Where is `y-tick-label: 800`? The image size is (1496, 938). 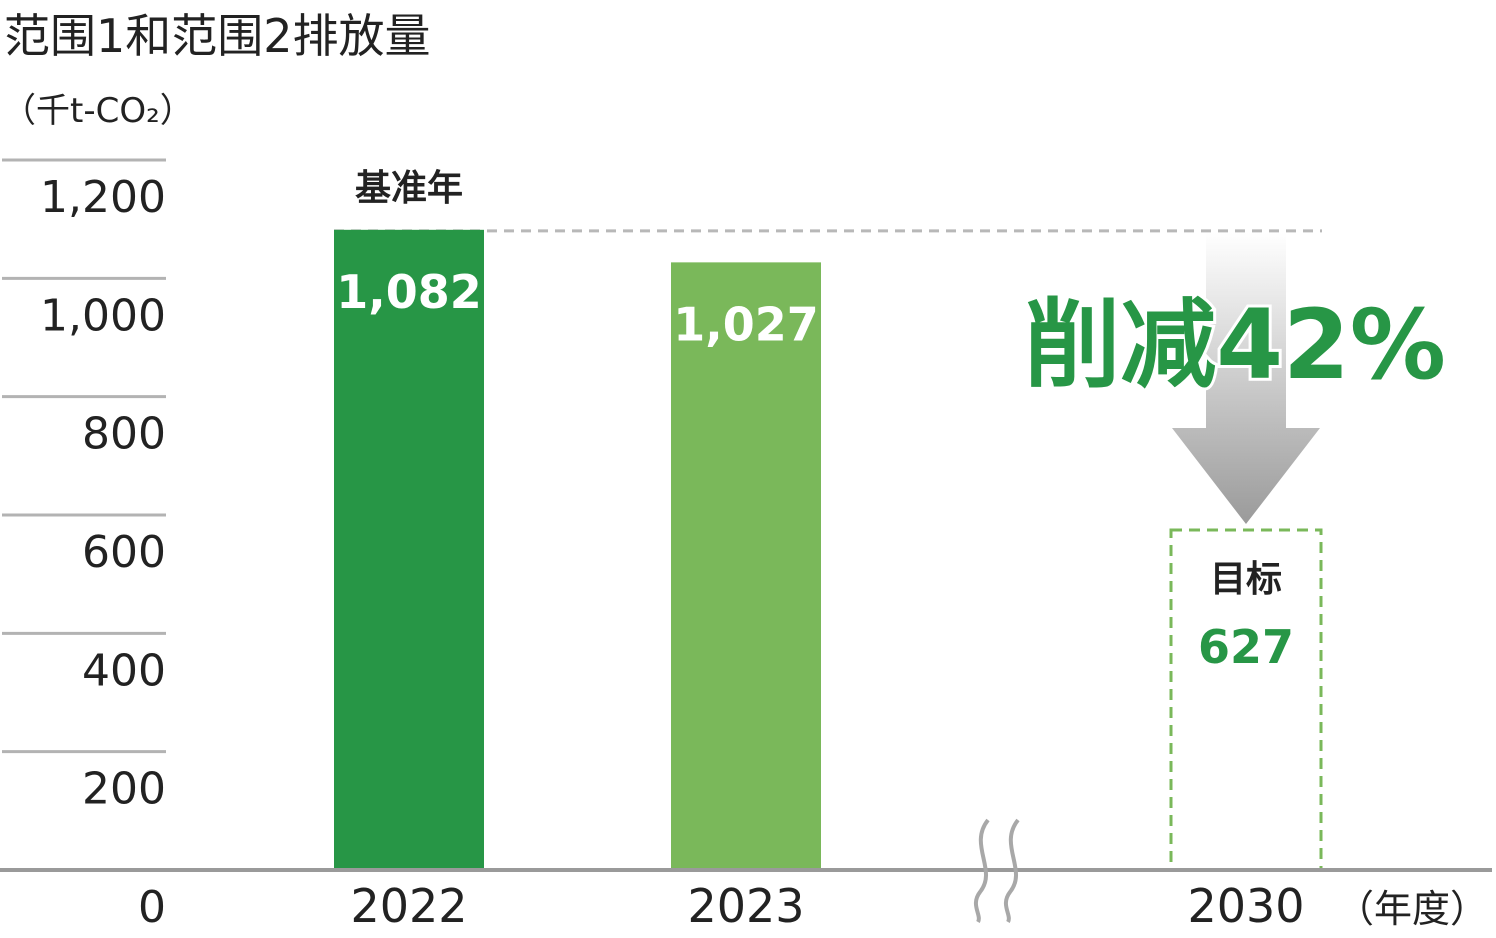 y-tick-label: 800 is located at coordinates (124, 434).